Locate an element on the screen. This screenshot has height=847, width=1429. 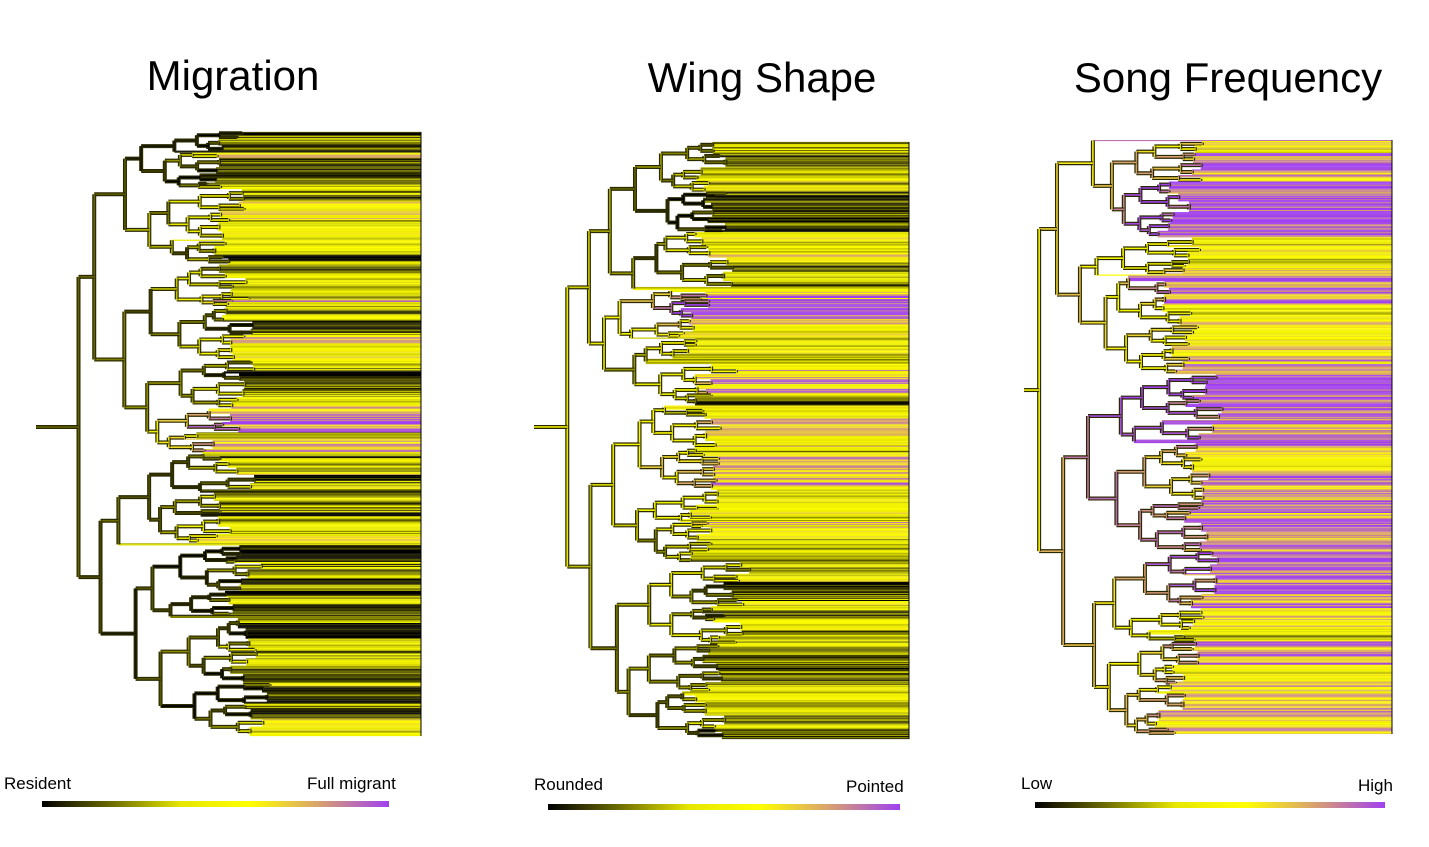
scale-low-label-wing-shape: Rounded is located at coordinates (569, 784).